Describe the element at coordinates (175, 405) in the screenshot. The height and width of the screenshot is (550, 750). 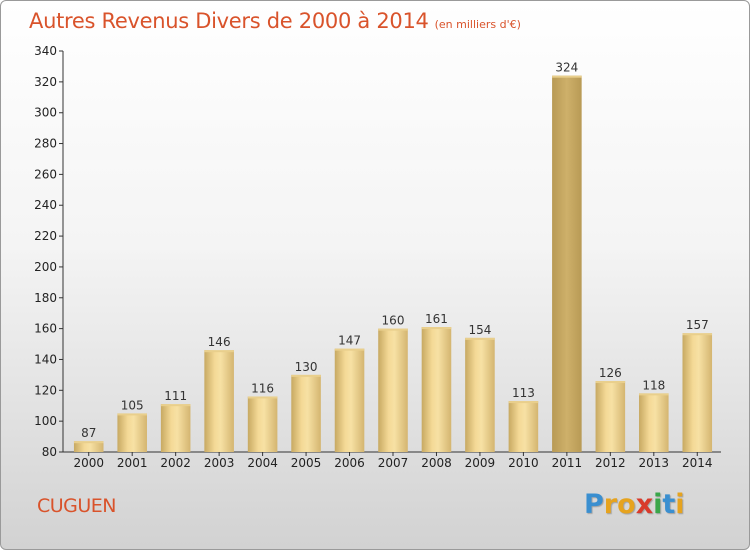
I see `bar-top-2002` at that location.